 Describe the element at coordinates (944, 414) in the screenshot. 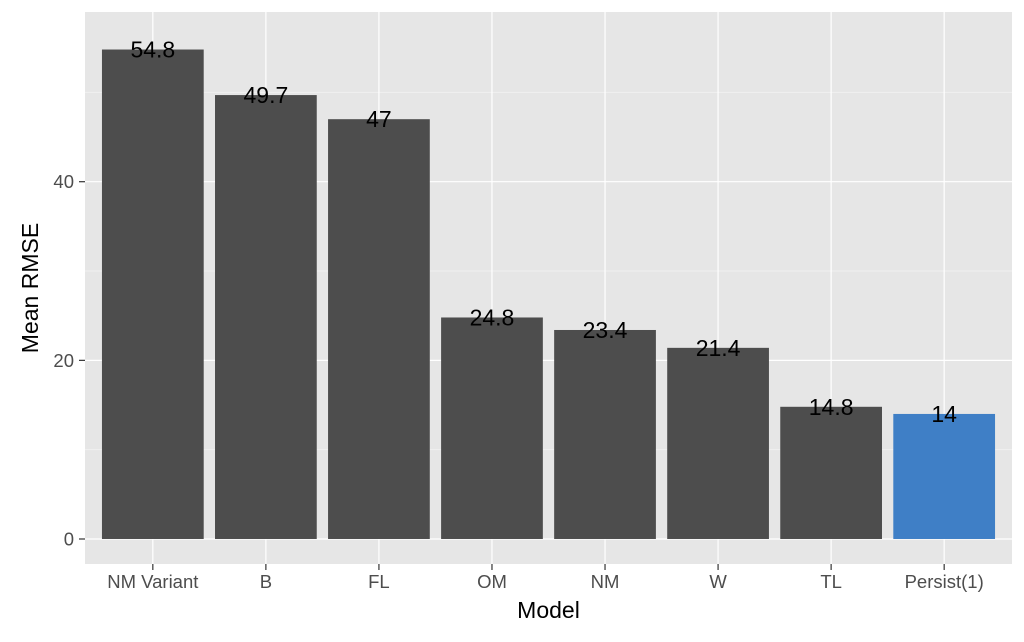

I see `bar-value-label: 14` at that location.